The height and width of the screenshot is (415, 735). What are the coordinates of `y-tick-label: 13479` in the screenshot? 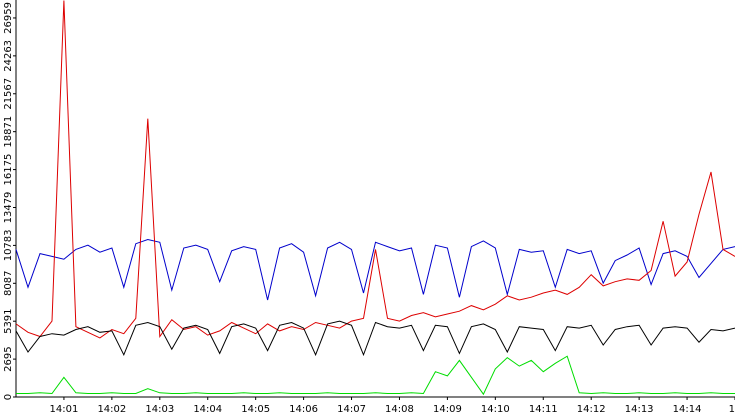 It's located at (8, 208).